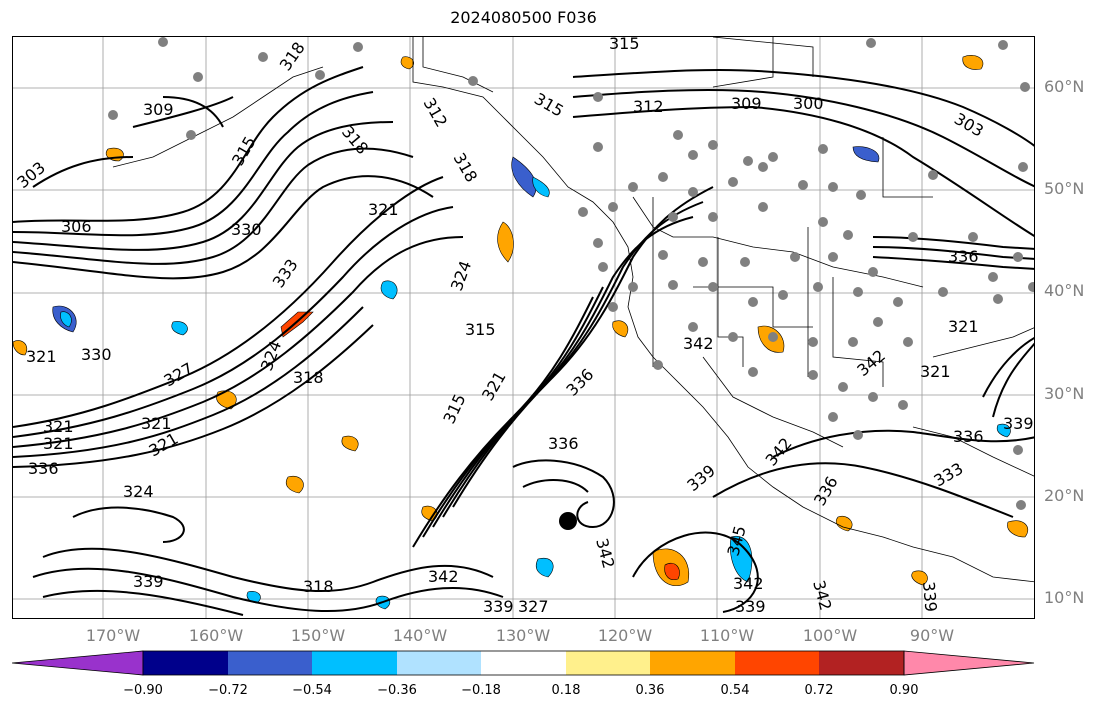  Describe the element at coordinates (78, 663) in the screenshot. I see `colorbar-extend-left` at that location.